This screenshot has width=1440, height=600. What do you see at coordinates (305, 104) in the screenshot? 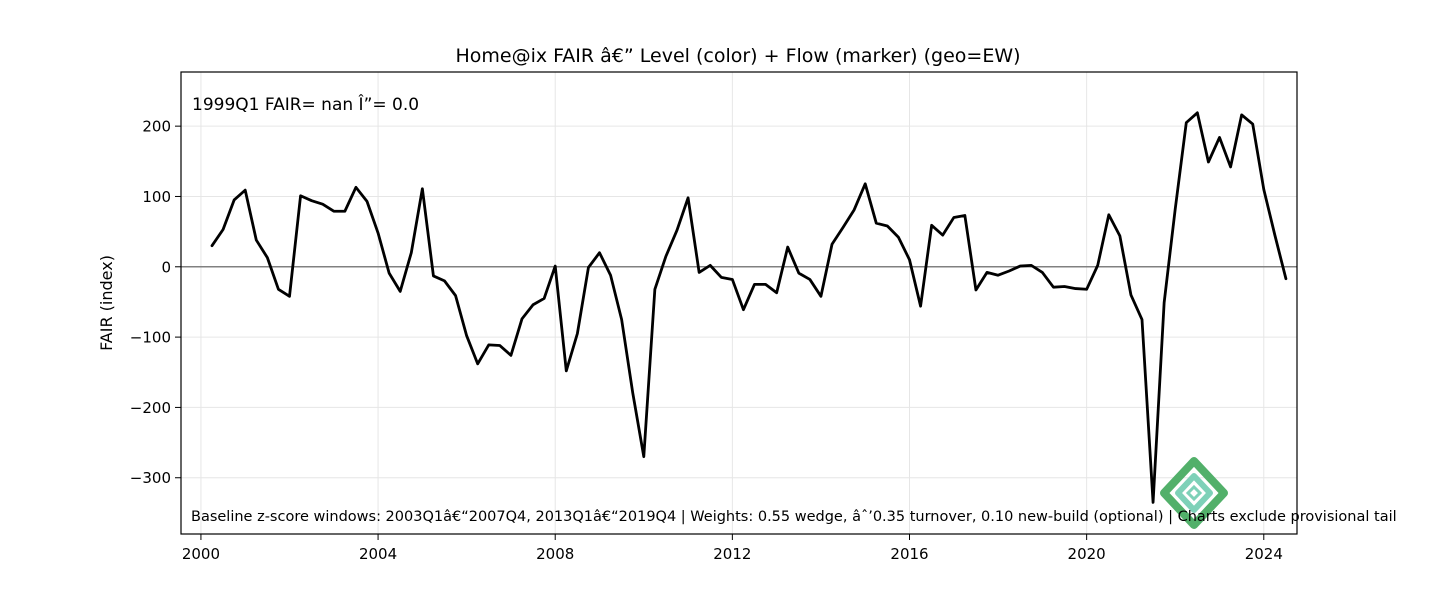
I see `hover-readout-annotation: 1999Q1 FAIR= nan Î”= 0.0` at bounding box center [305, 104].